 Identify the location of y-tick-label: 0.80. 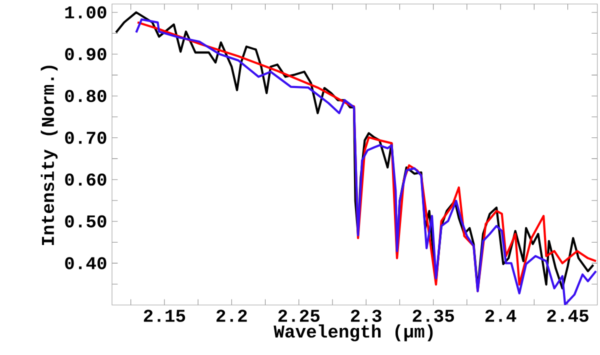
(85, 96).